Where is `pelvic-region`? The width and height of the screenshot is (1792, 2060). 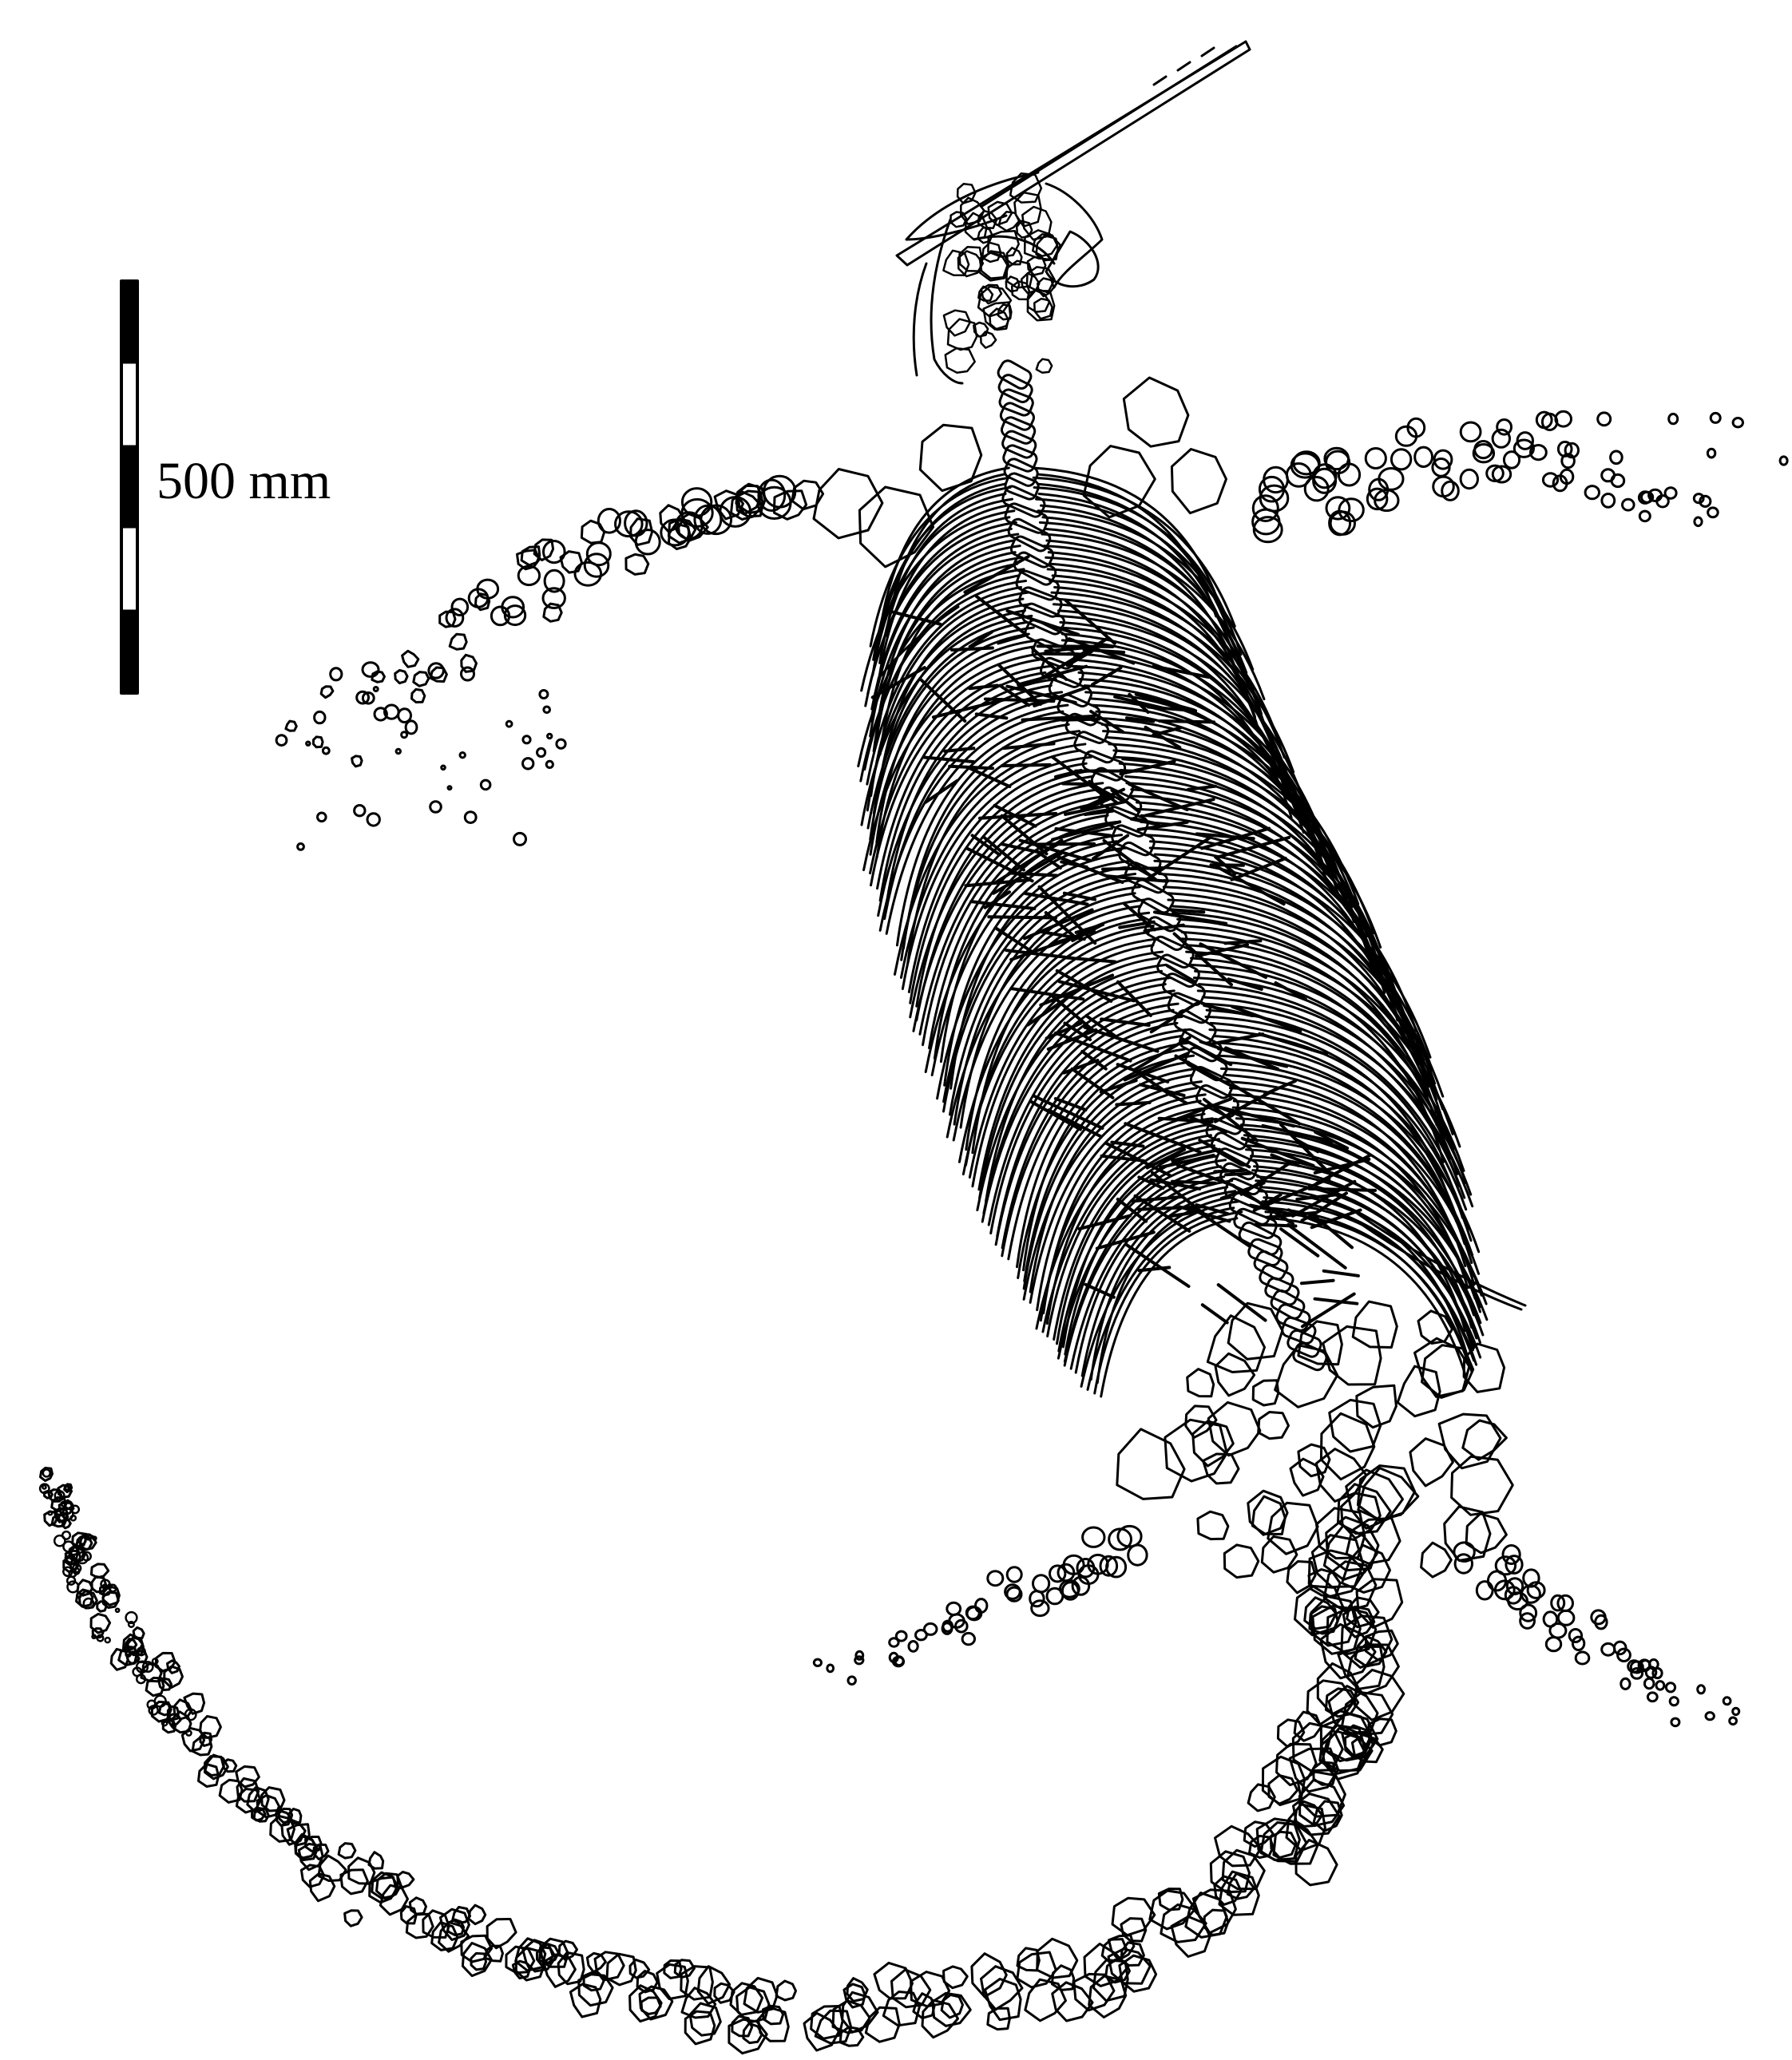 pelvic-region is located at coordinates (1315, 1439).